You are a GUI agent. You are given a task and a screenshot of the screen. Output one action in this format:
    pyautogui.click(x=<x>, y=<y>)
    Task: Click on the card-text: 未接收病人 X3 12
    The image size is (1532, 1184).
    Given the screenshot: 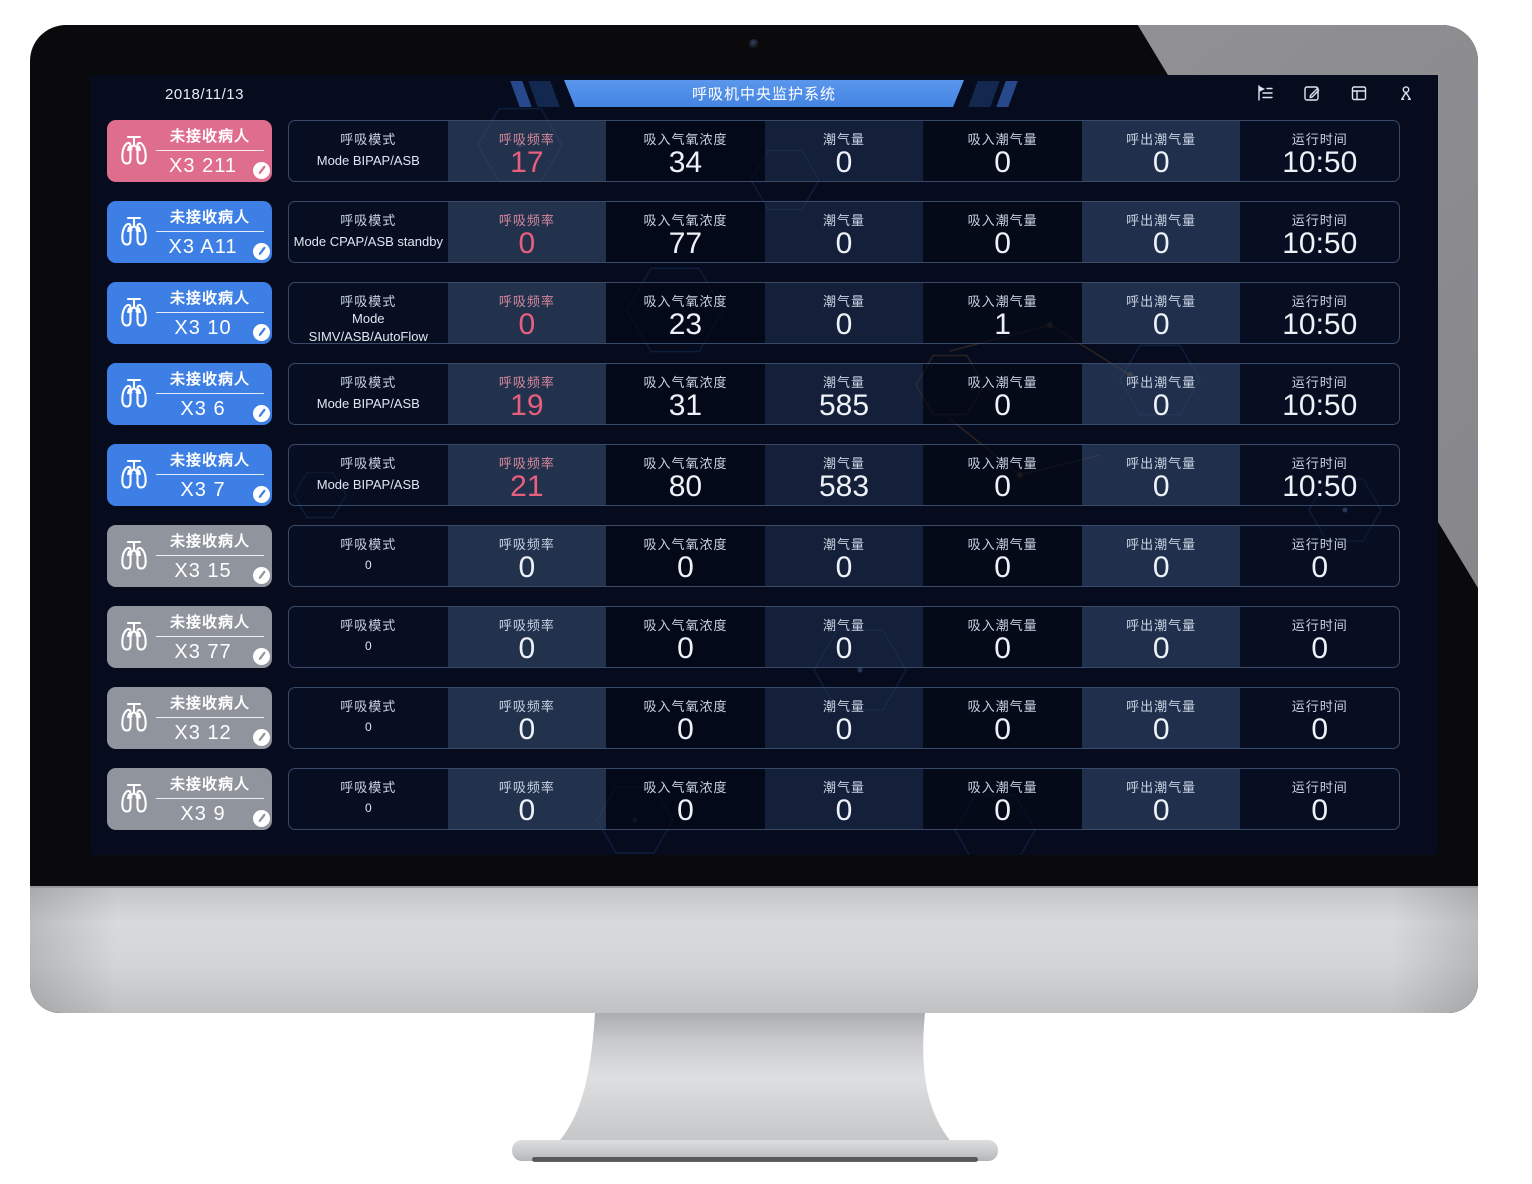 What is the action you would take?
    pyautogui.click(x=213, y=718)
    